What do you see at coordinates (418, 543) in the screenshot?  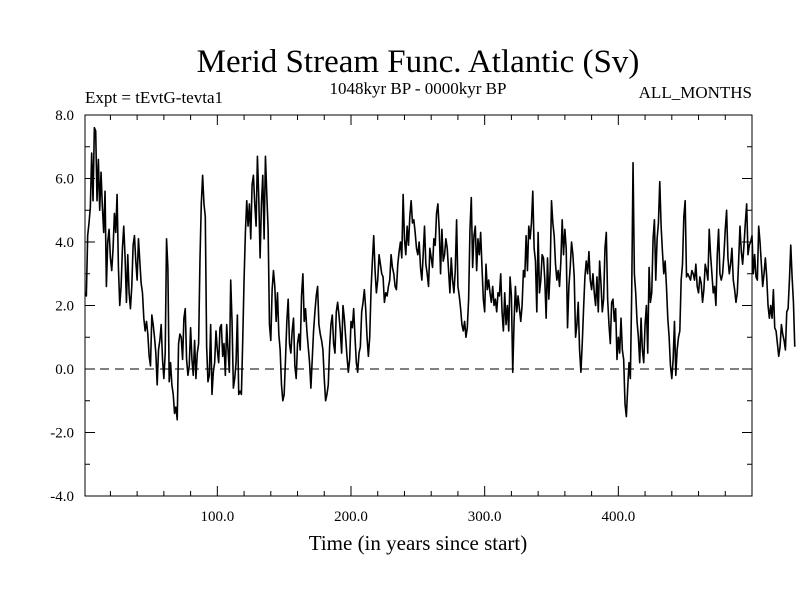 I see `x-axis-label: Time (in years since start)` at bounding box center [418, 543].